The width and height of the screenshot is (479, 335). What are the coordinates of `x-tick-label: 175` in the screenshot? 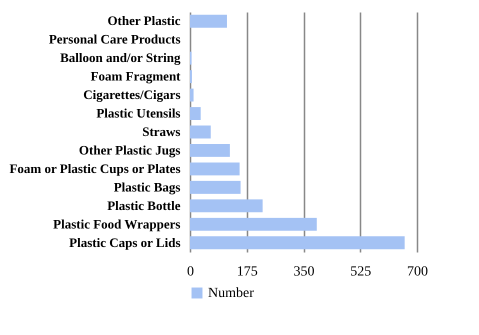 It's located at (247, 272).